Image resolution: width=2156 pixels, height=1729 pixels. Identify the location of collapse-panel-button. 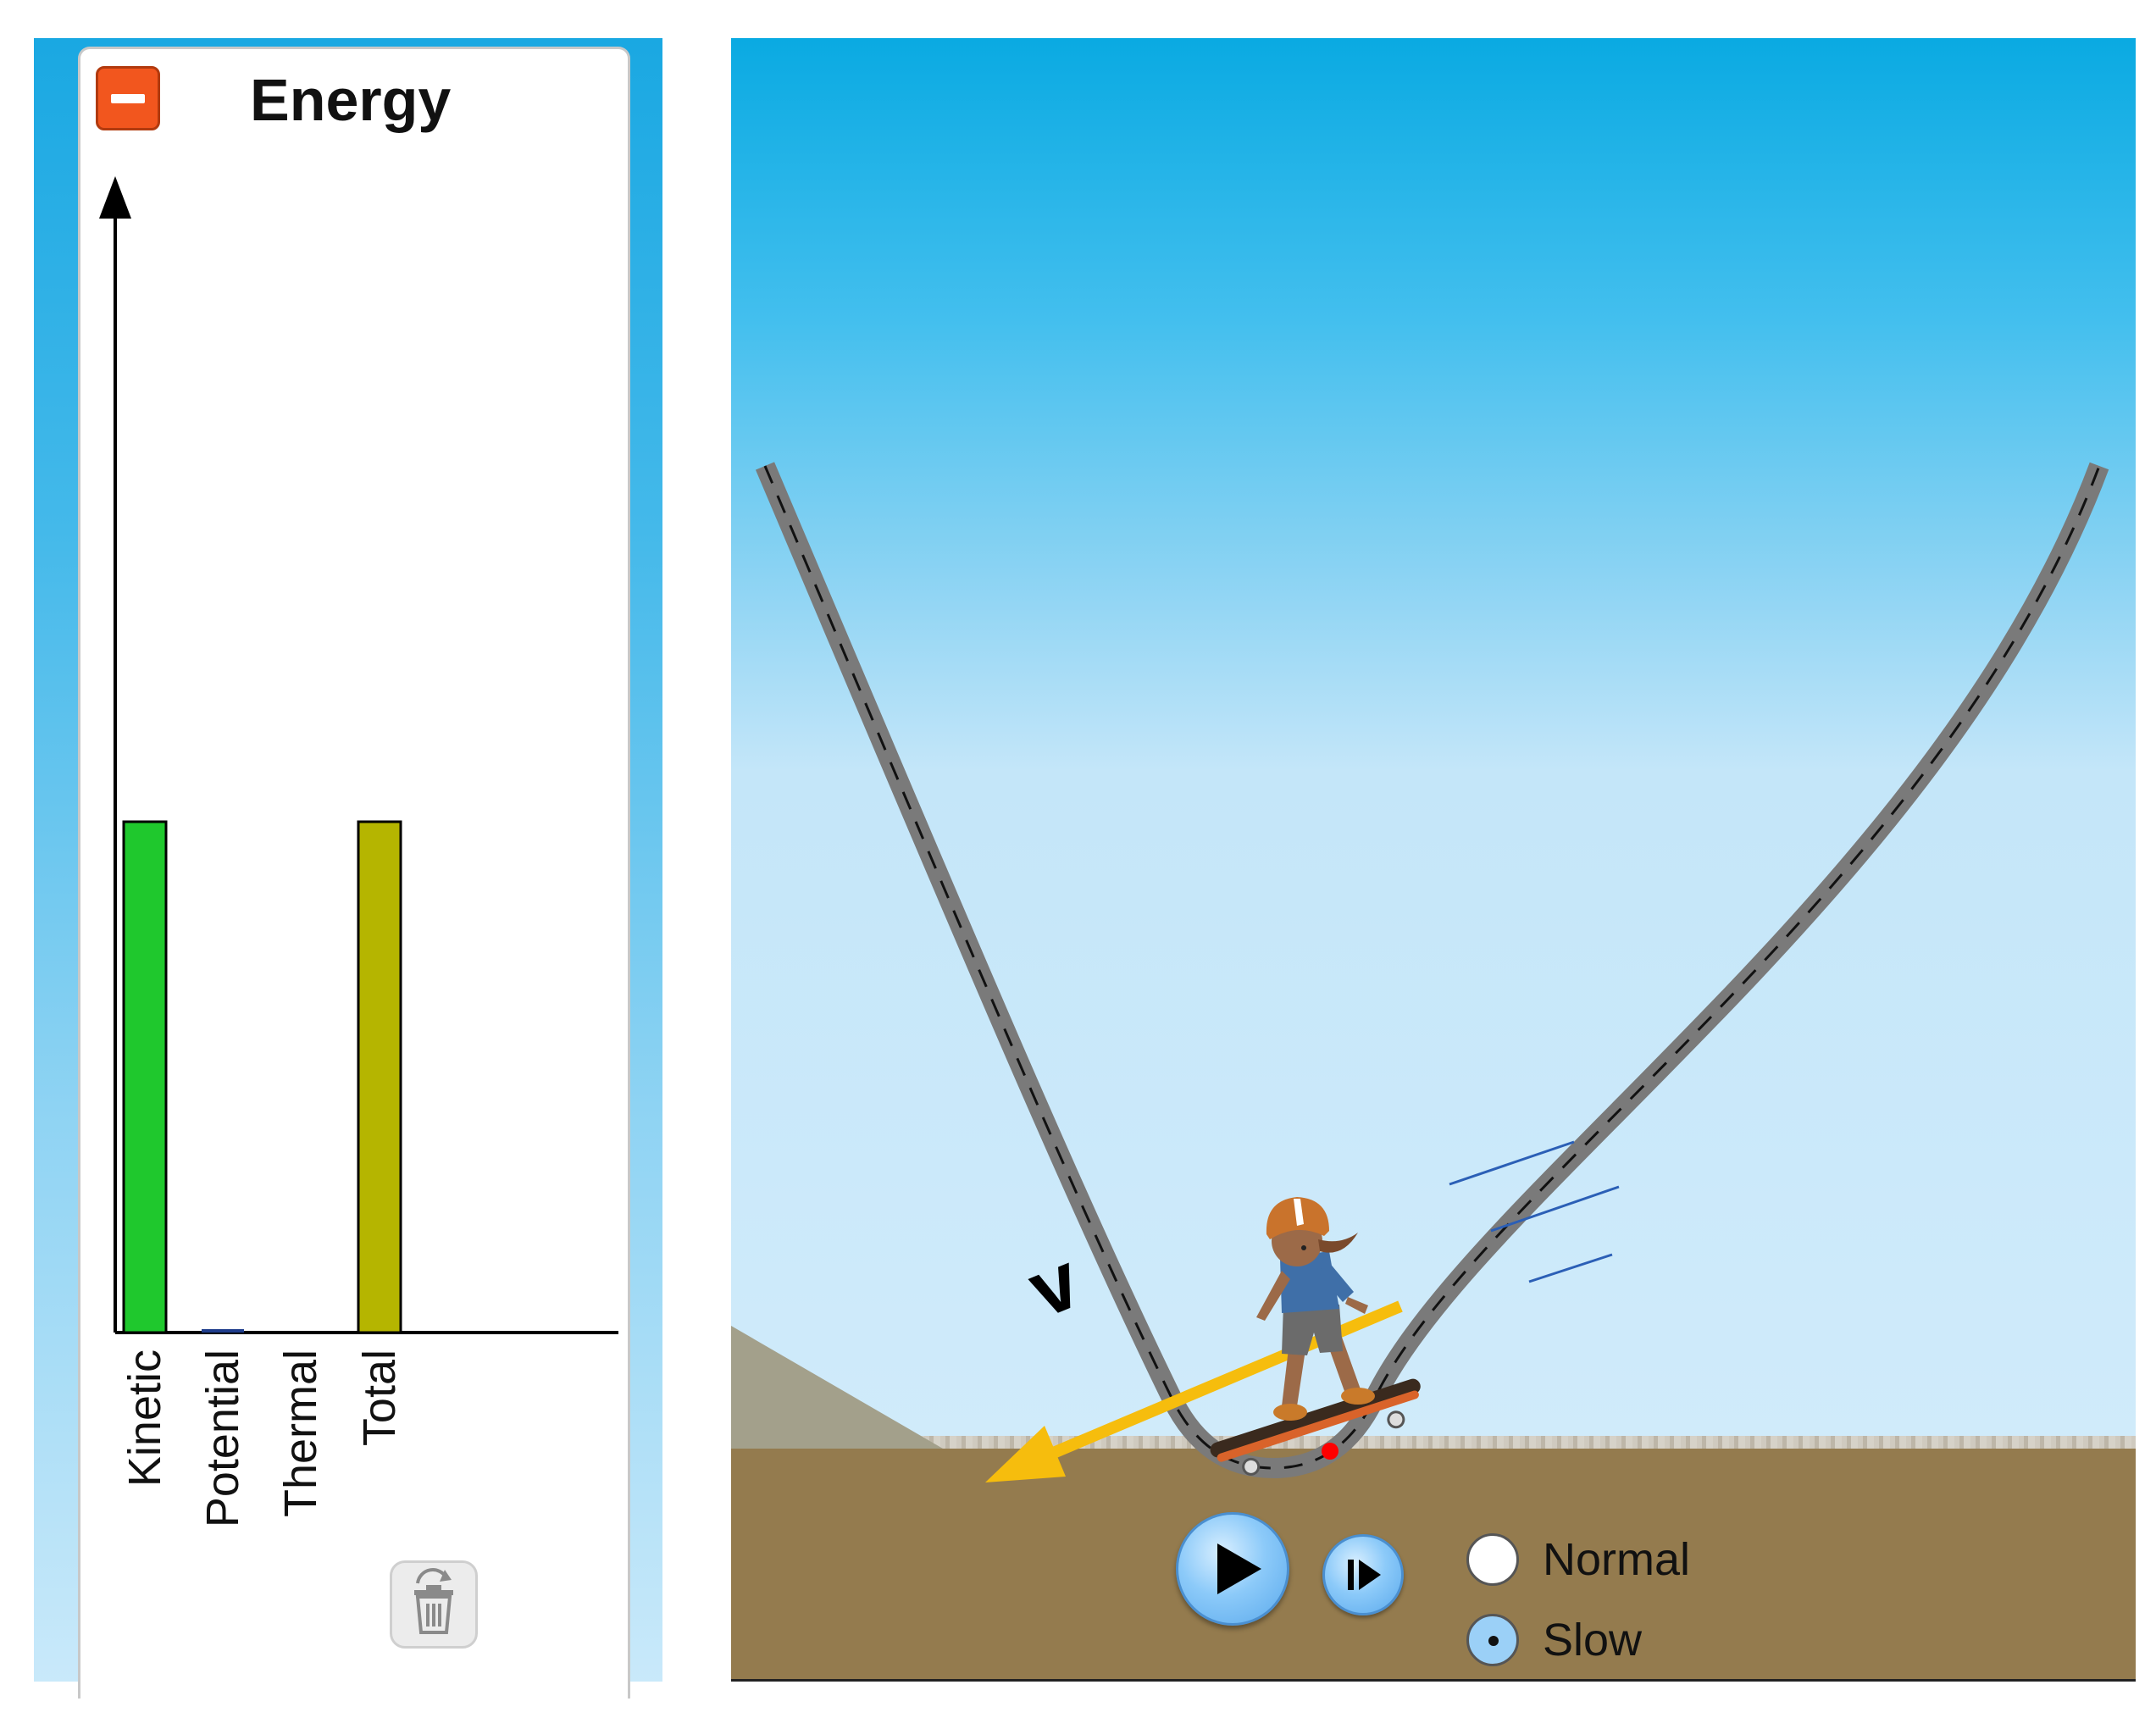
(128, 98).